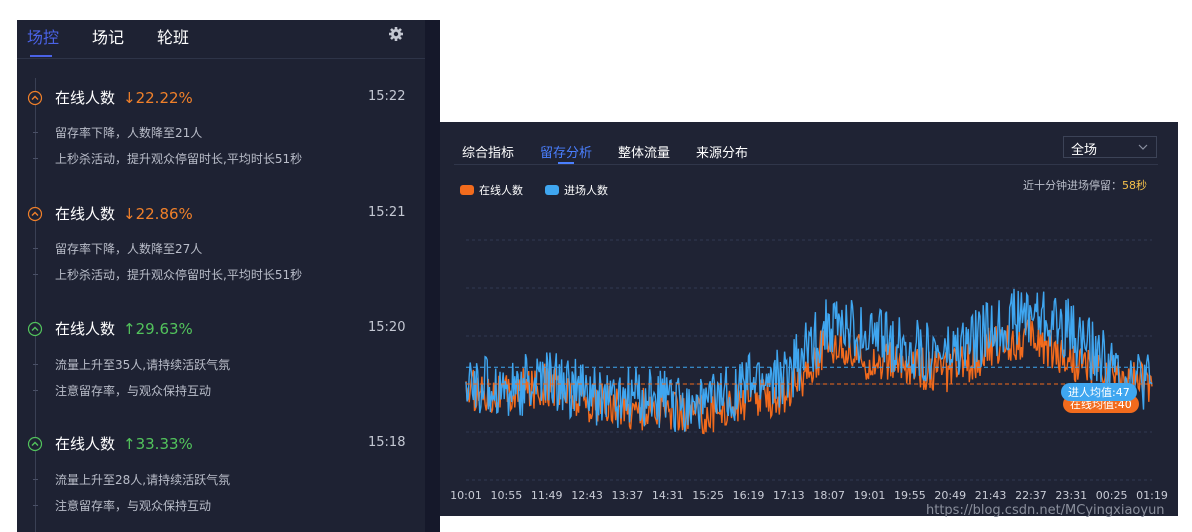 This screenshot has height=532, width=1192. What do you see at coordinates (488, 153) in the screenshot?
I see `tab-overall-metrics: 综合指标` at bounding box center [488, 153].